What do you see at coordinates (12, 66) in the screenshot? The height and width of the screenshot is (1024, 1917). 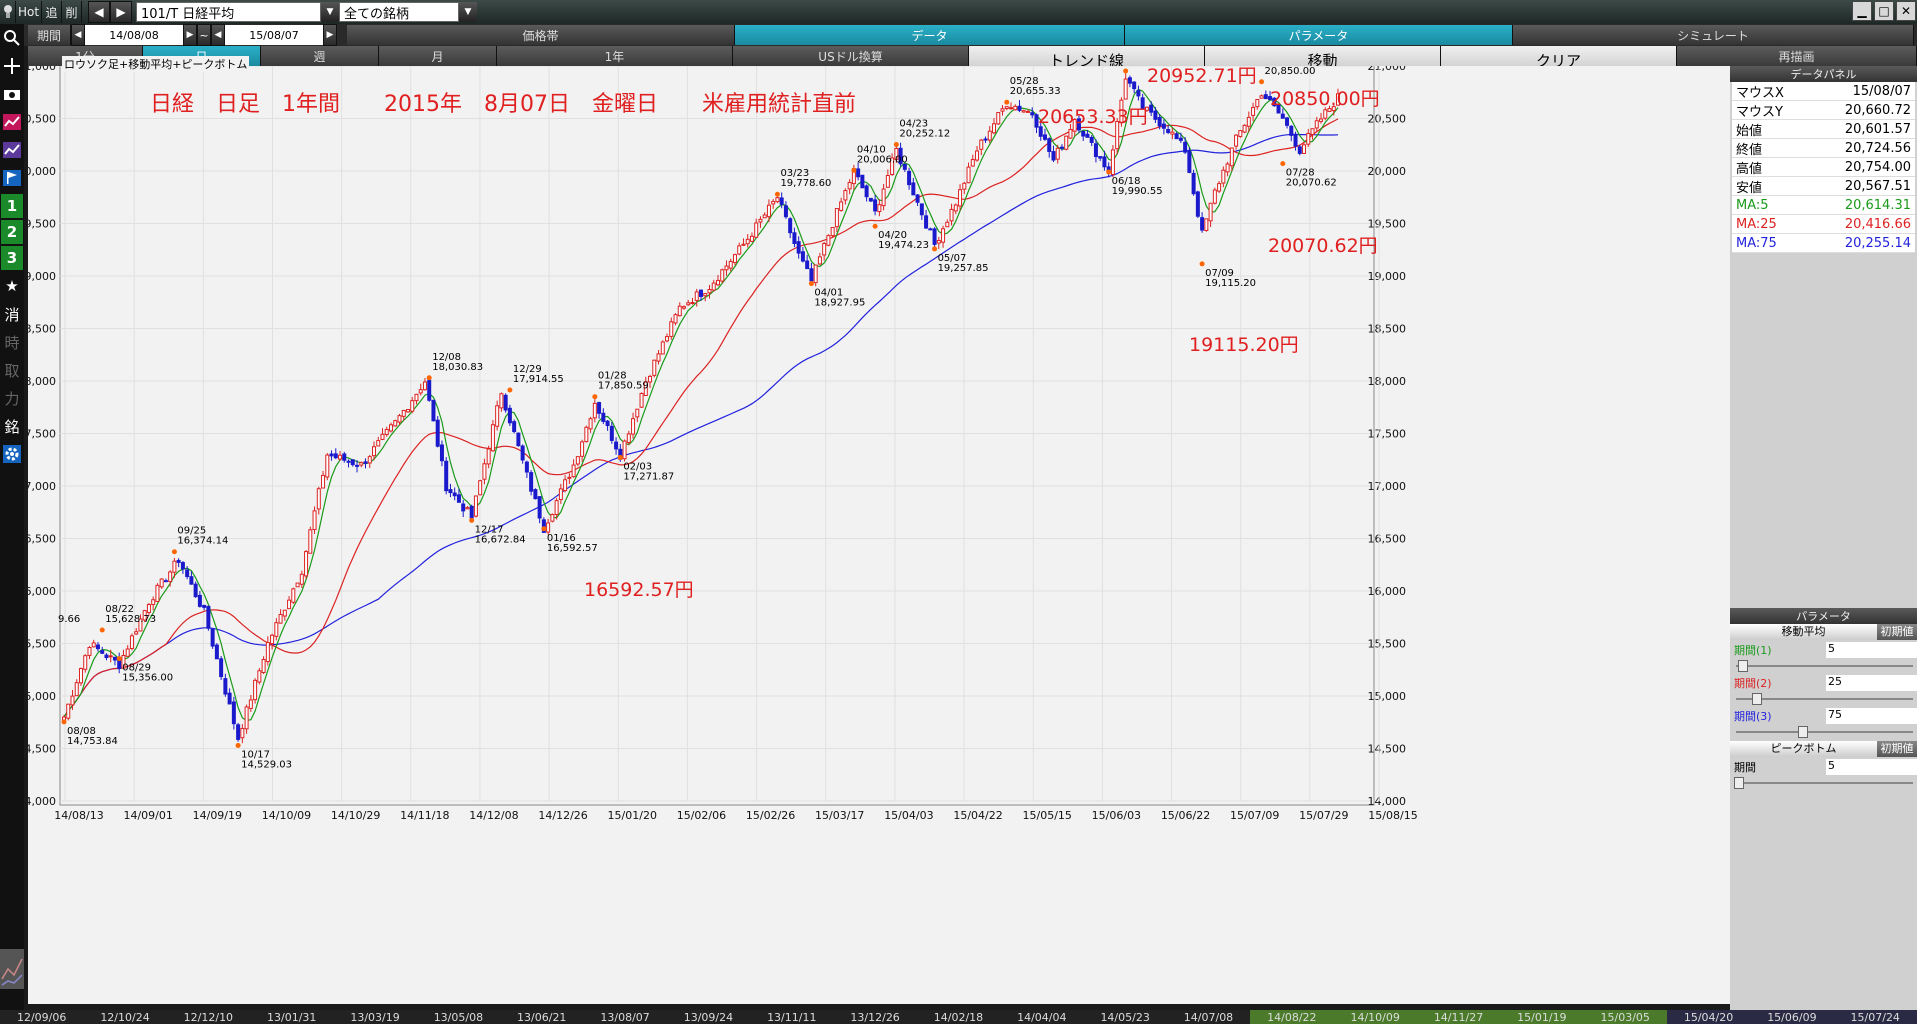 I see `crosshair-icon` at bounding box center [12, 66].